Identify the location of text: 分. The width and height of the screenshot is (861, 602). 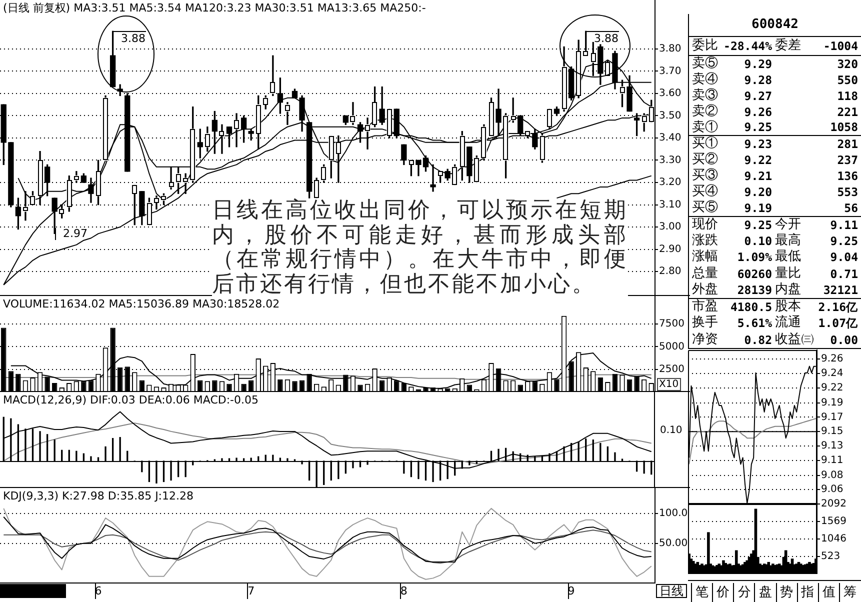
(743, 592).